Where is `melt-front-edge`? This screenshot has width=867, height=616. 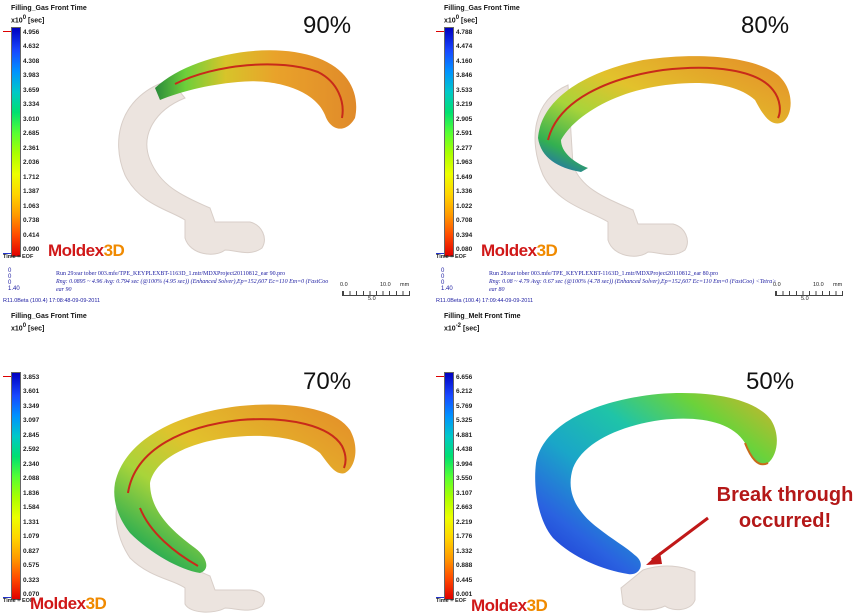
melt-front-edge is located at coordinates (756, 454).